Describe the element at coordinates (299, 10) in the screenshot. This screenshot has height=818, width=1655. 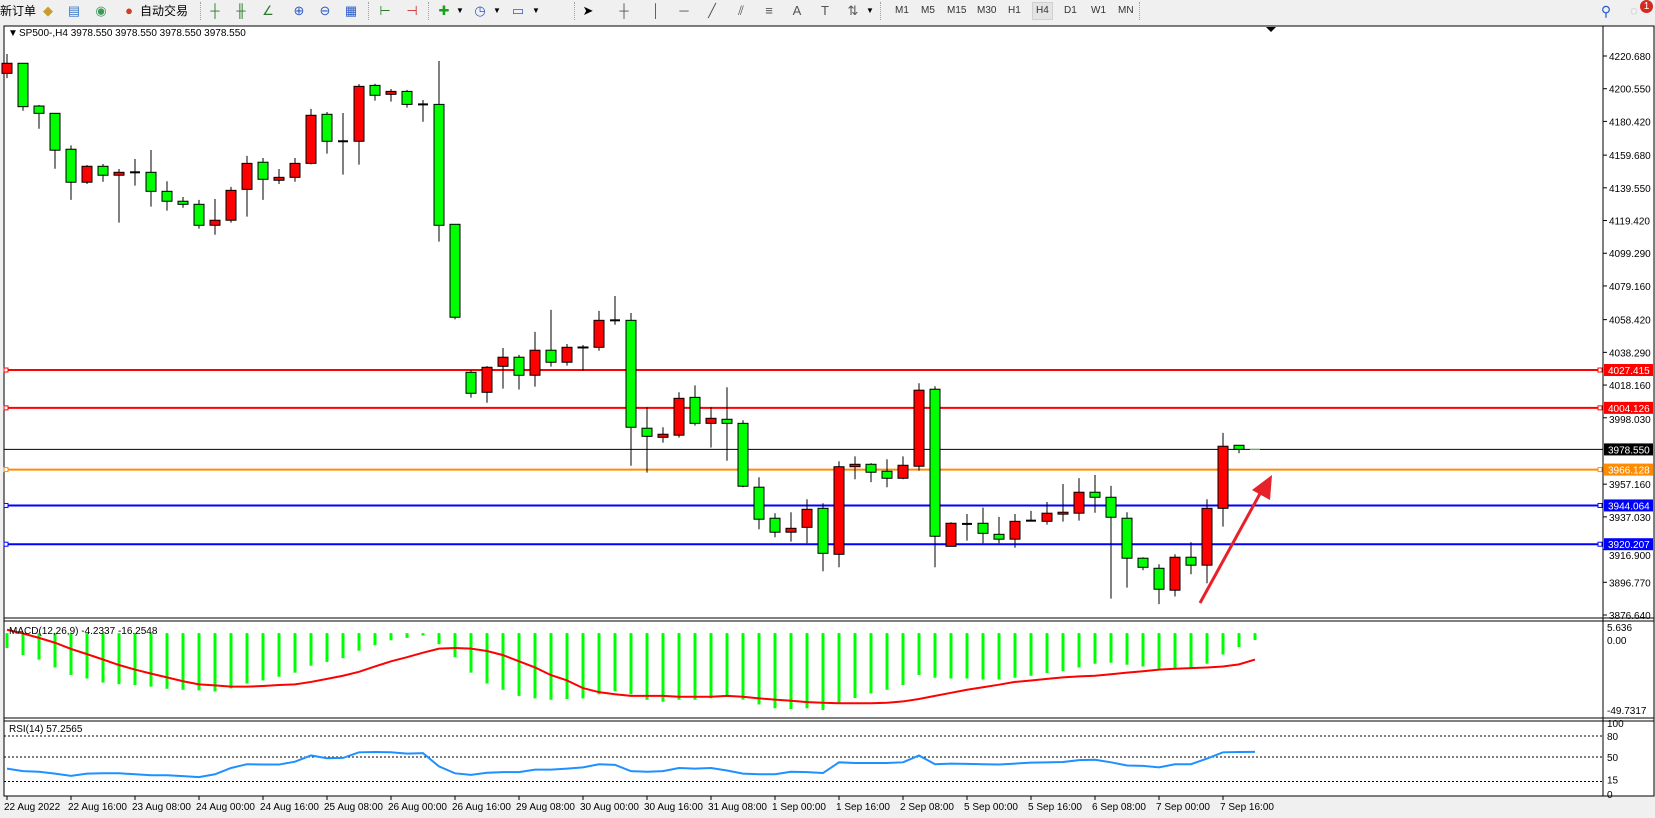
I see `zoom-in-icon: ⊕` at that location.